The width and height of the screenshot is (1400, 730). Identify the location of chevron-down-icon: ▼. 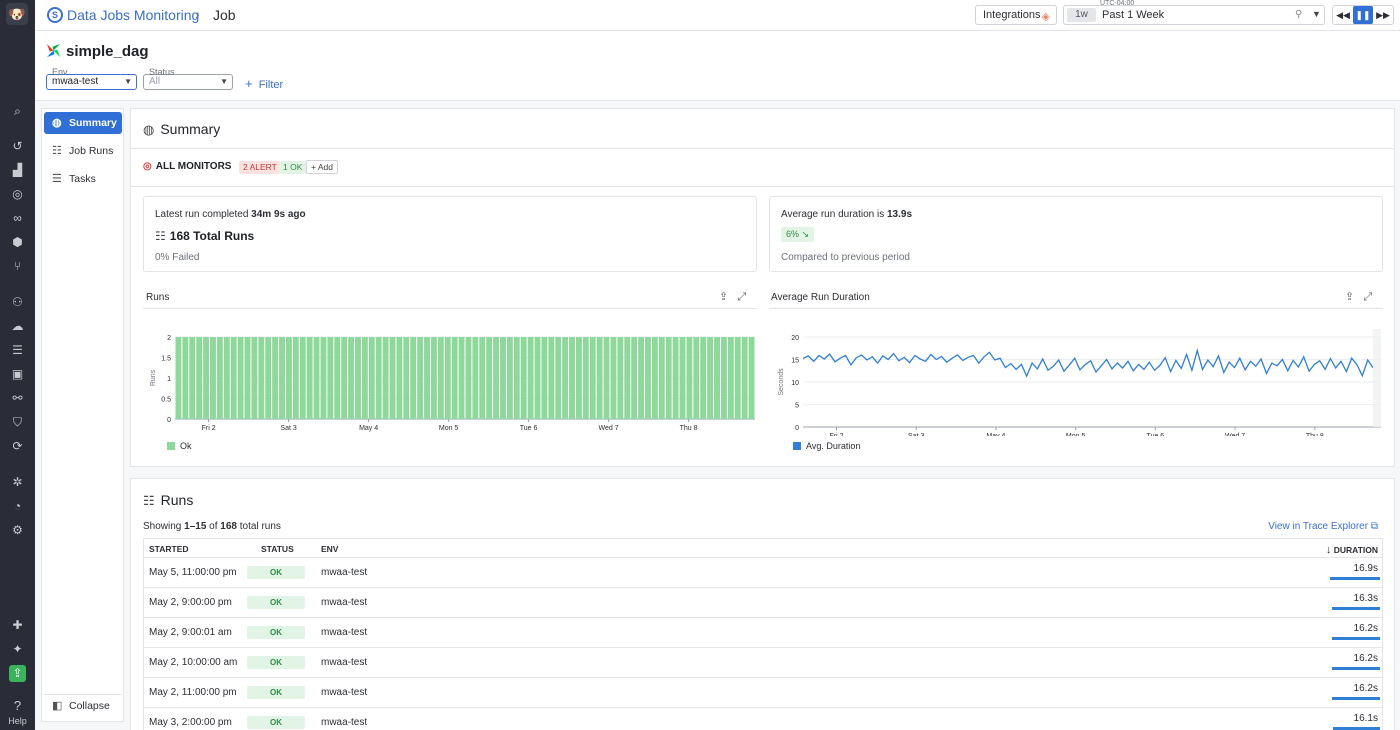
(1316, 14).